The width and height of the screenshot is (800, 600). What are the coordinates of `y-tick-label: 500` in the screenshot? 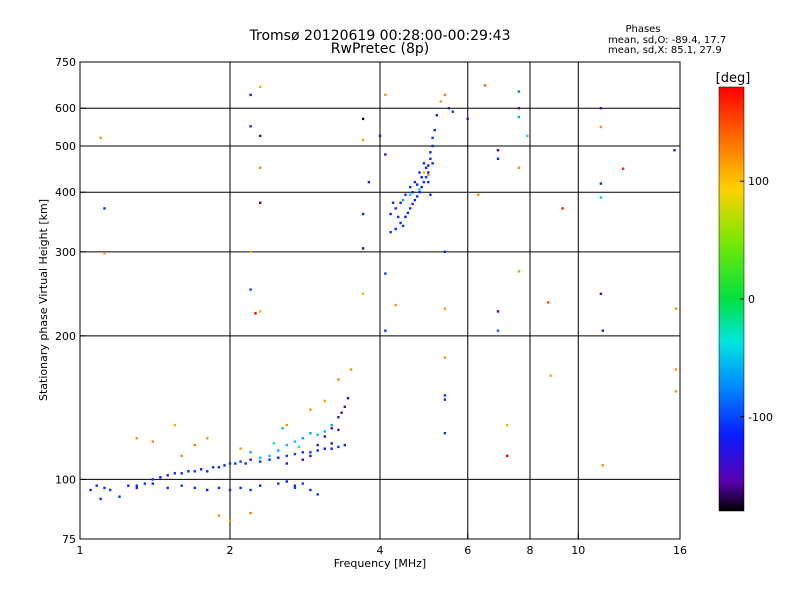 It's located at (65, 146).